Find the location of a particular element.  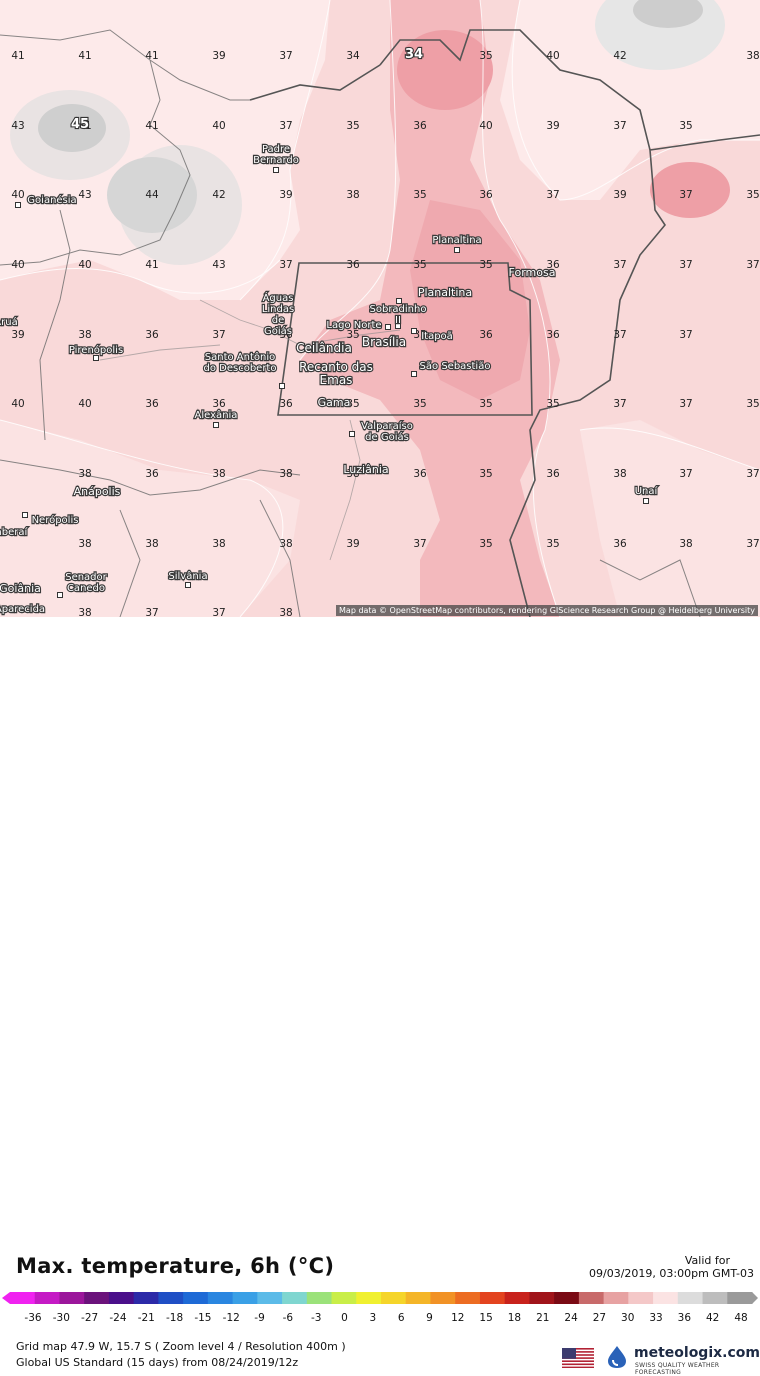

city-label: Gama is located at coordinates (334, 402).